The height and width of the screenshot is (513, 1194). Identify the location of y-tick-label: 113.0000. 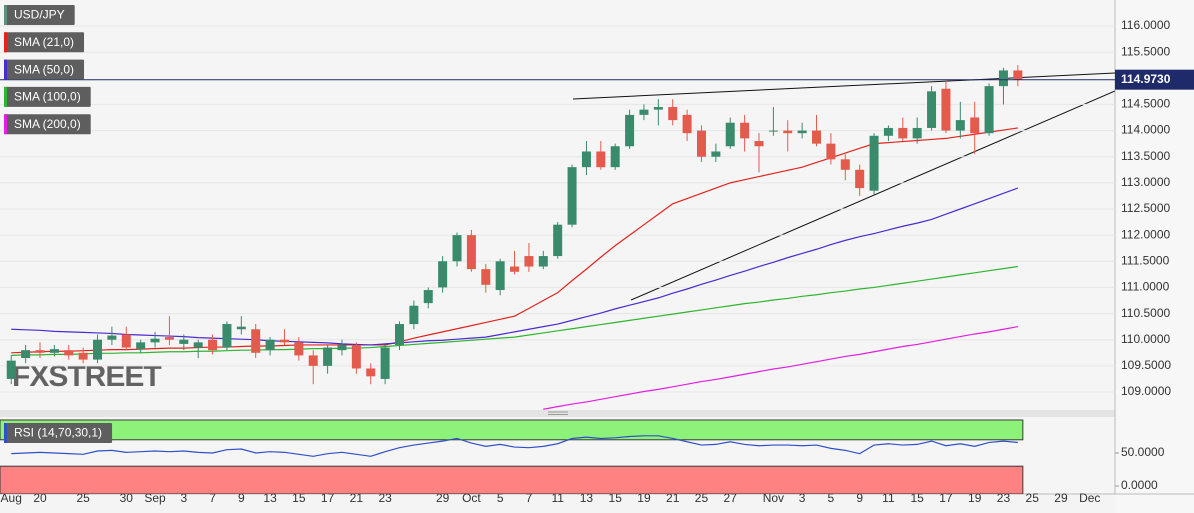
(1145, 182).